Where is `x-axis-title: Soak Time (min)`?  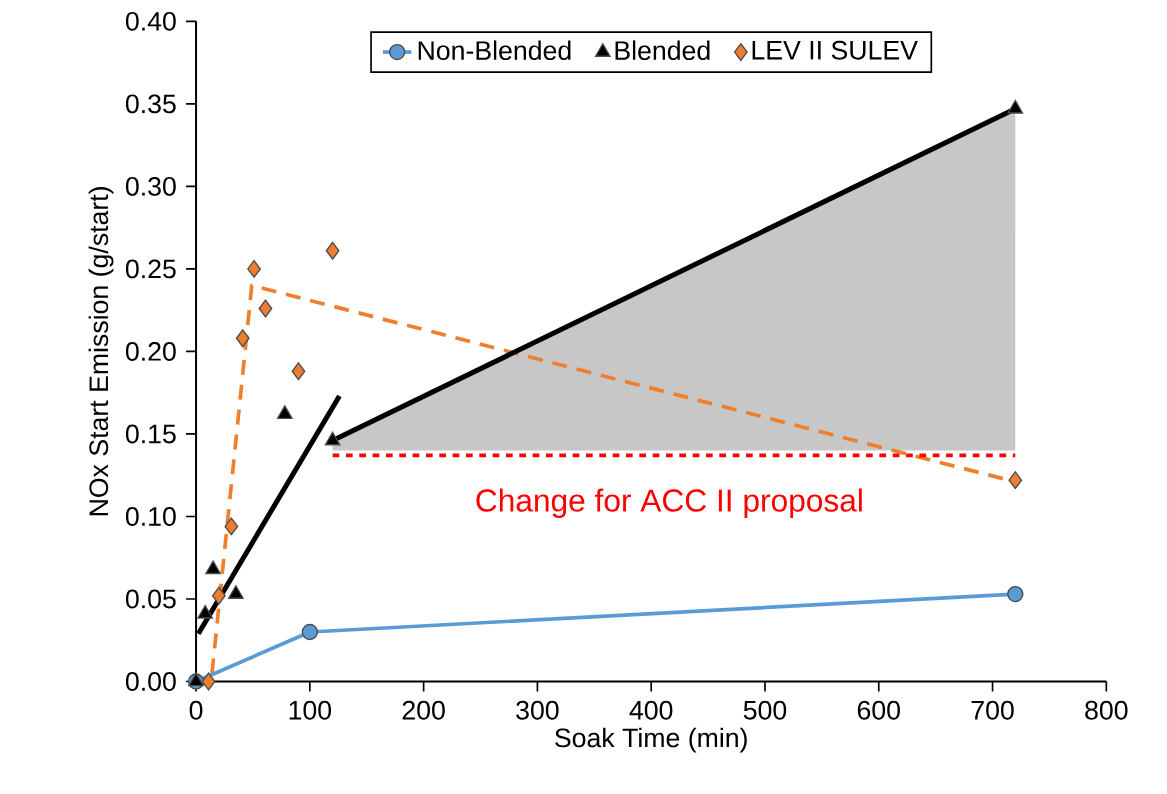 x-axis-title: Soak Time (min) is located at coordinates (651, 740).